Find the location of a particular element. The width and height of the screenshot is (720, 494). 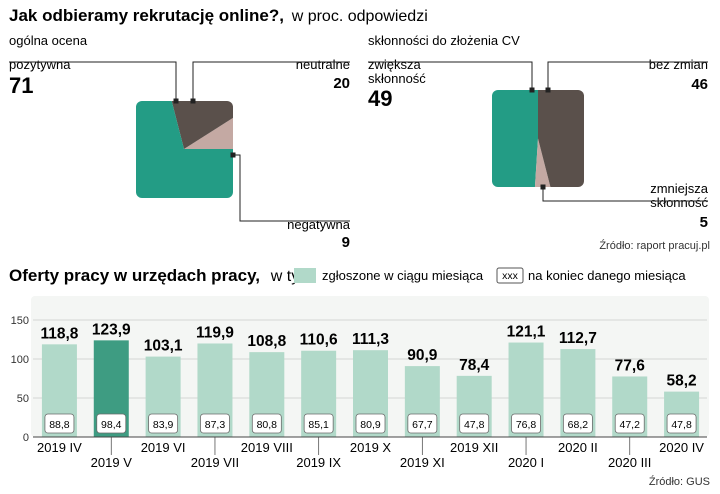

end-month-value-2020-IV: 47,8 is located at coordinates (681, 425).